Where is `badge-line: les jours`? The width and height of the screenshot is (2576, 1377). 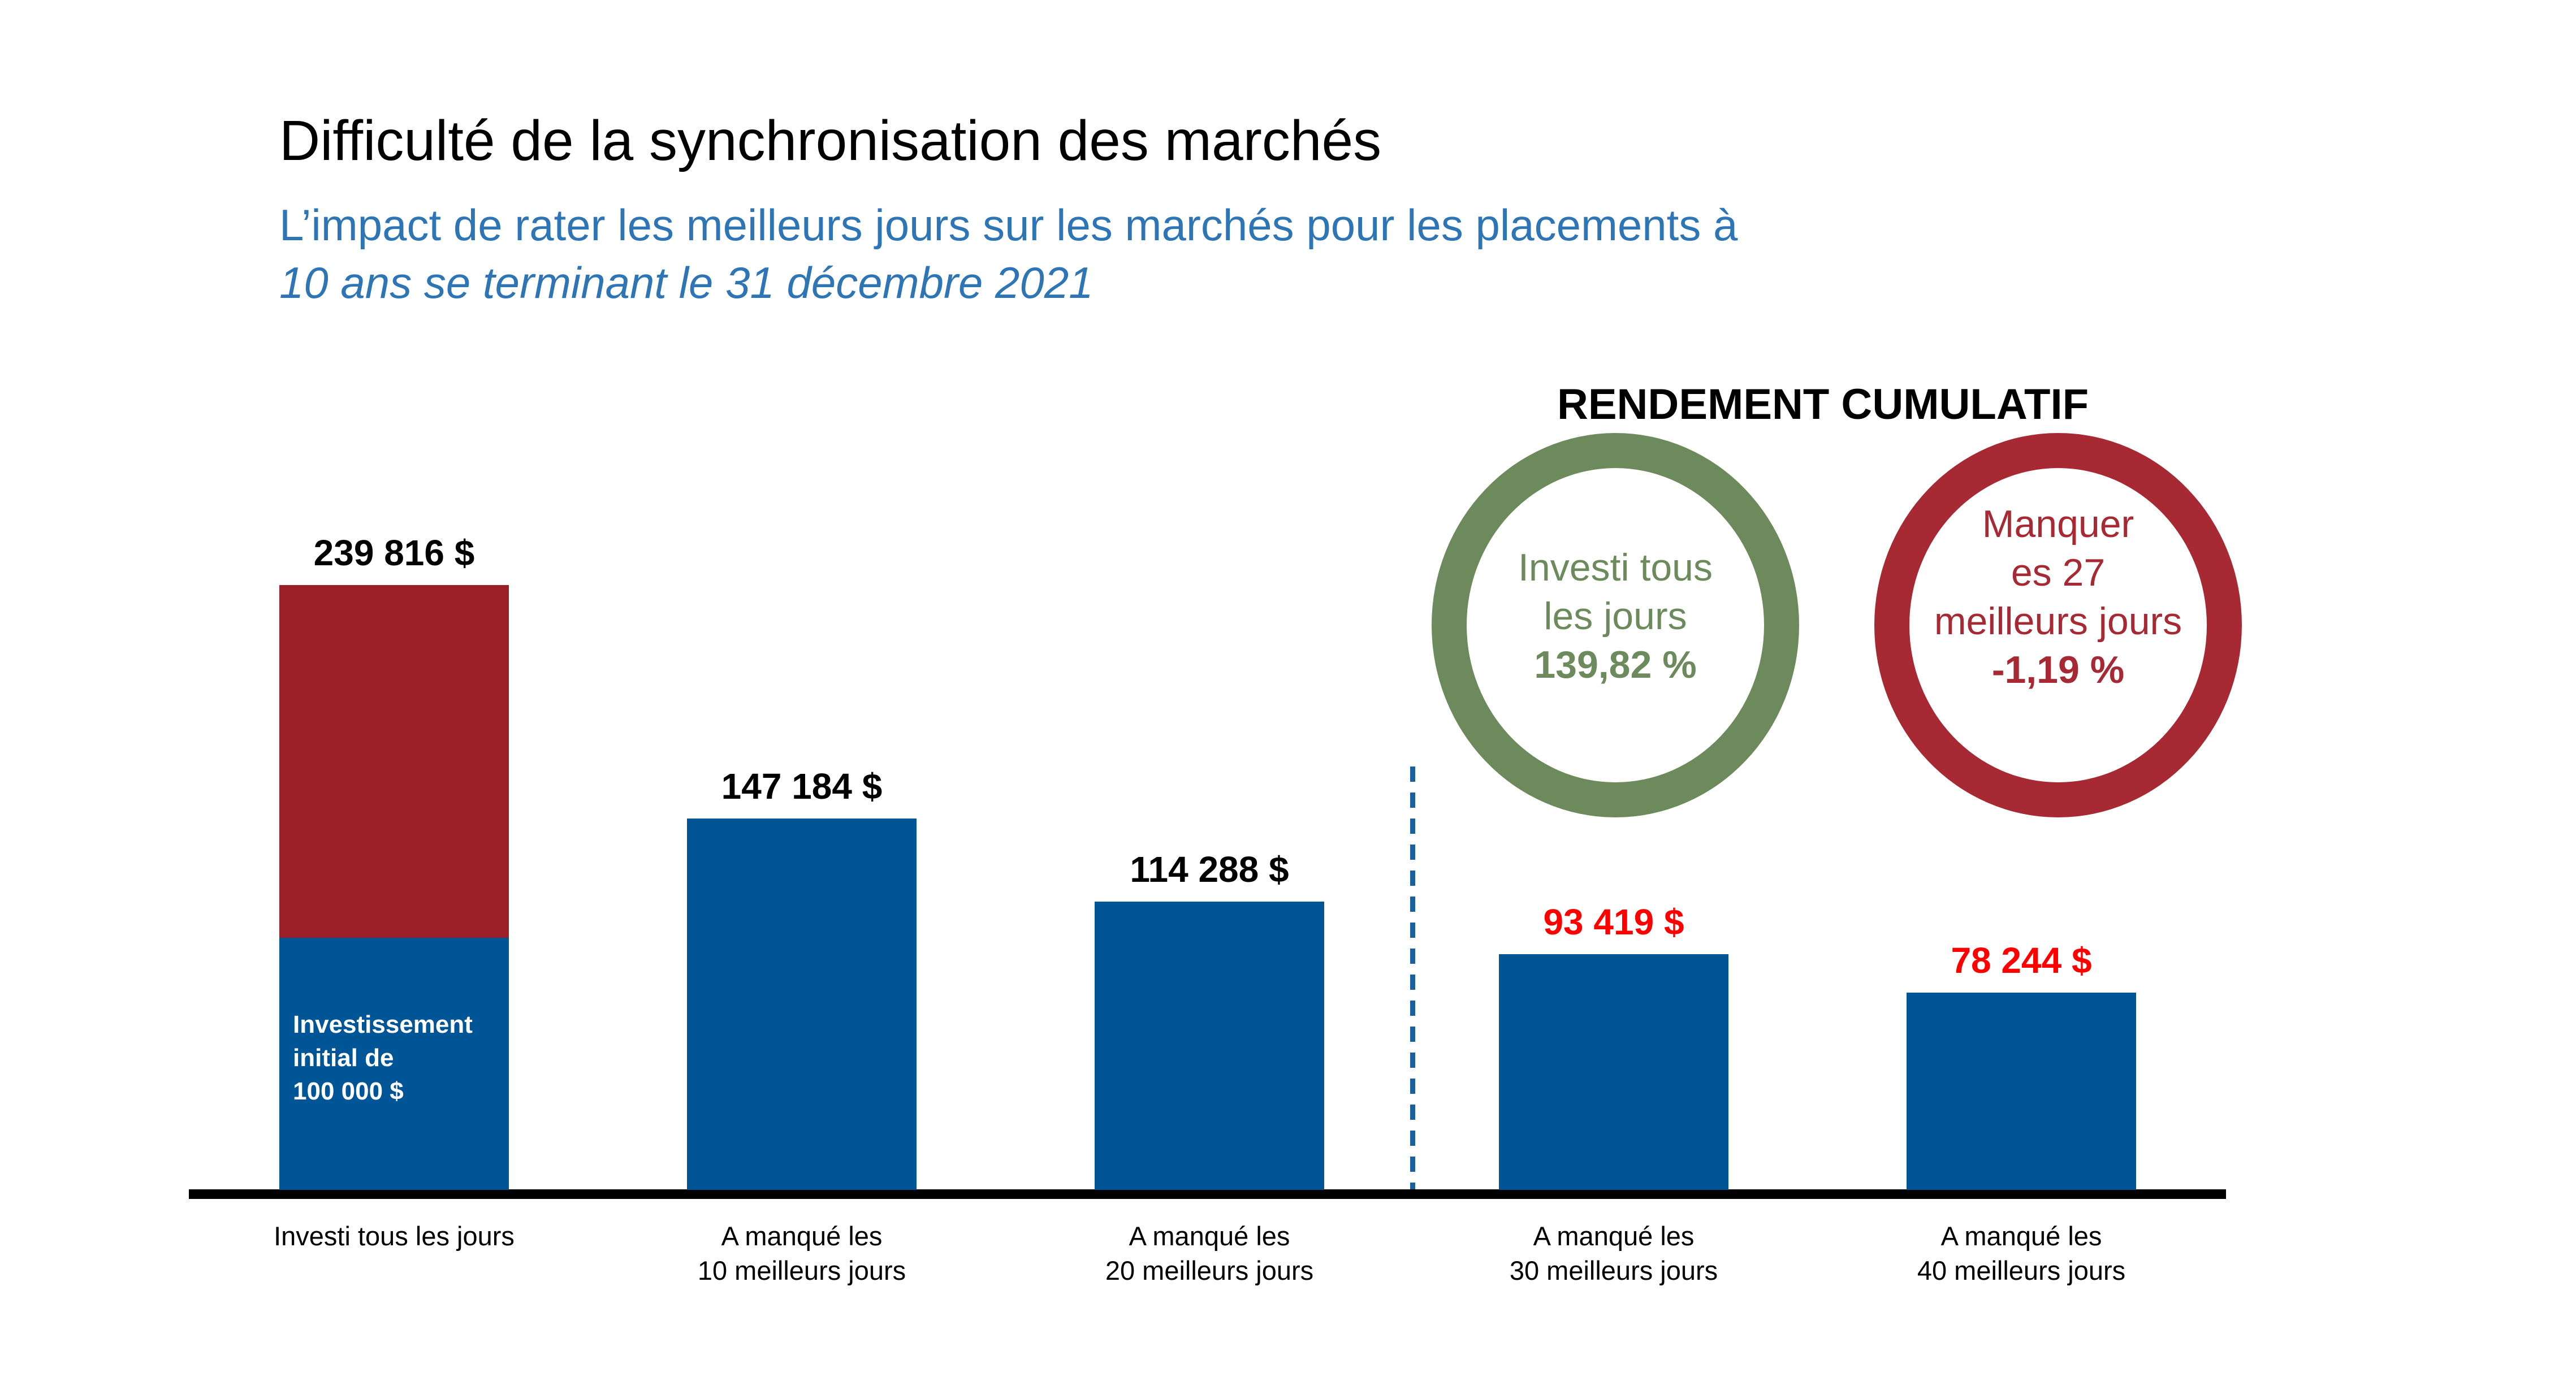 badge-line: les jours is located at coordinates (1615, 616).